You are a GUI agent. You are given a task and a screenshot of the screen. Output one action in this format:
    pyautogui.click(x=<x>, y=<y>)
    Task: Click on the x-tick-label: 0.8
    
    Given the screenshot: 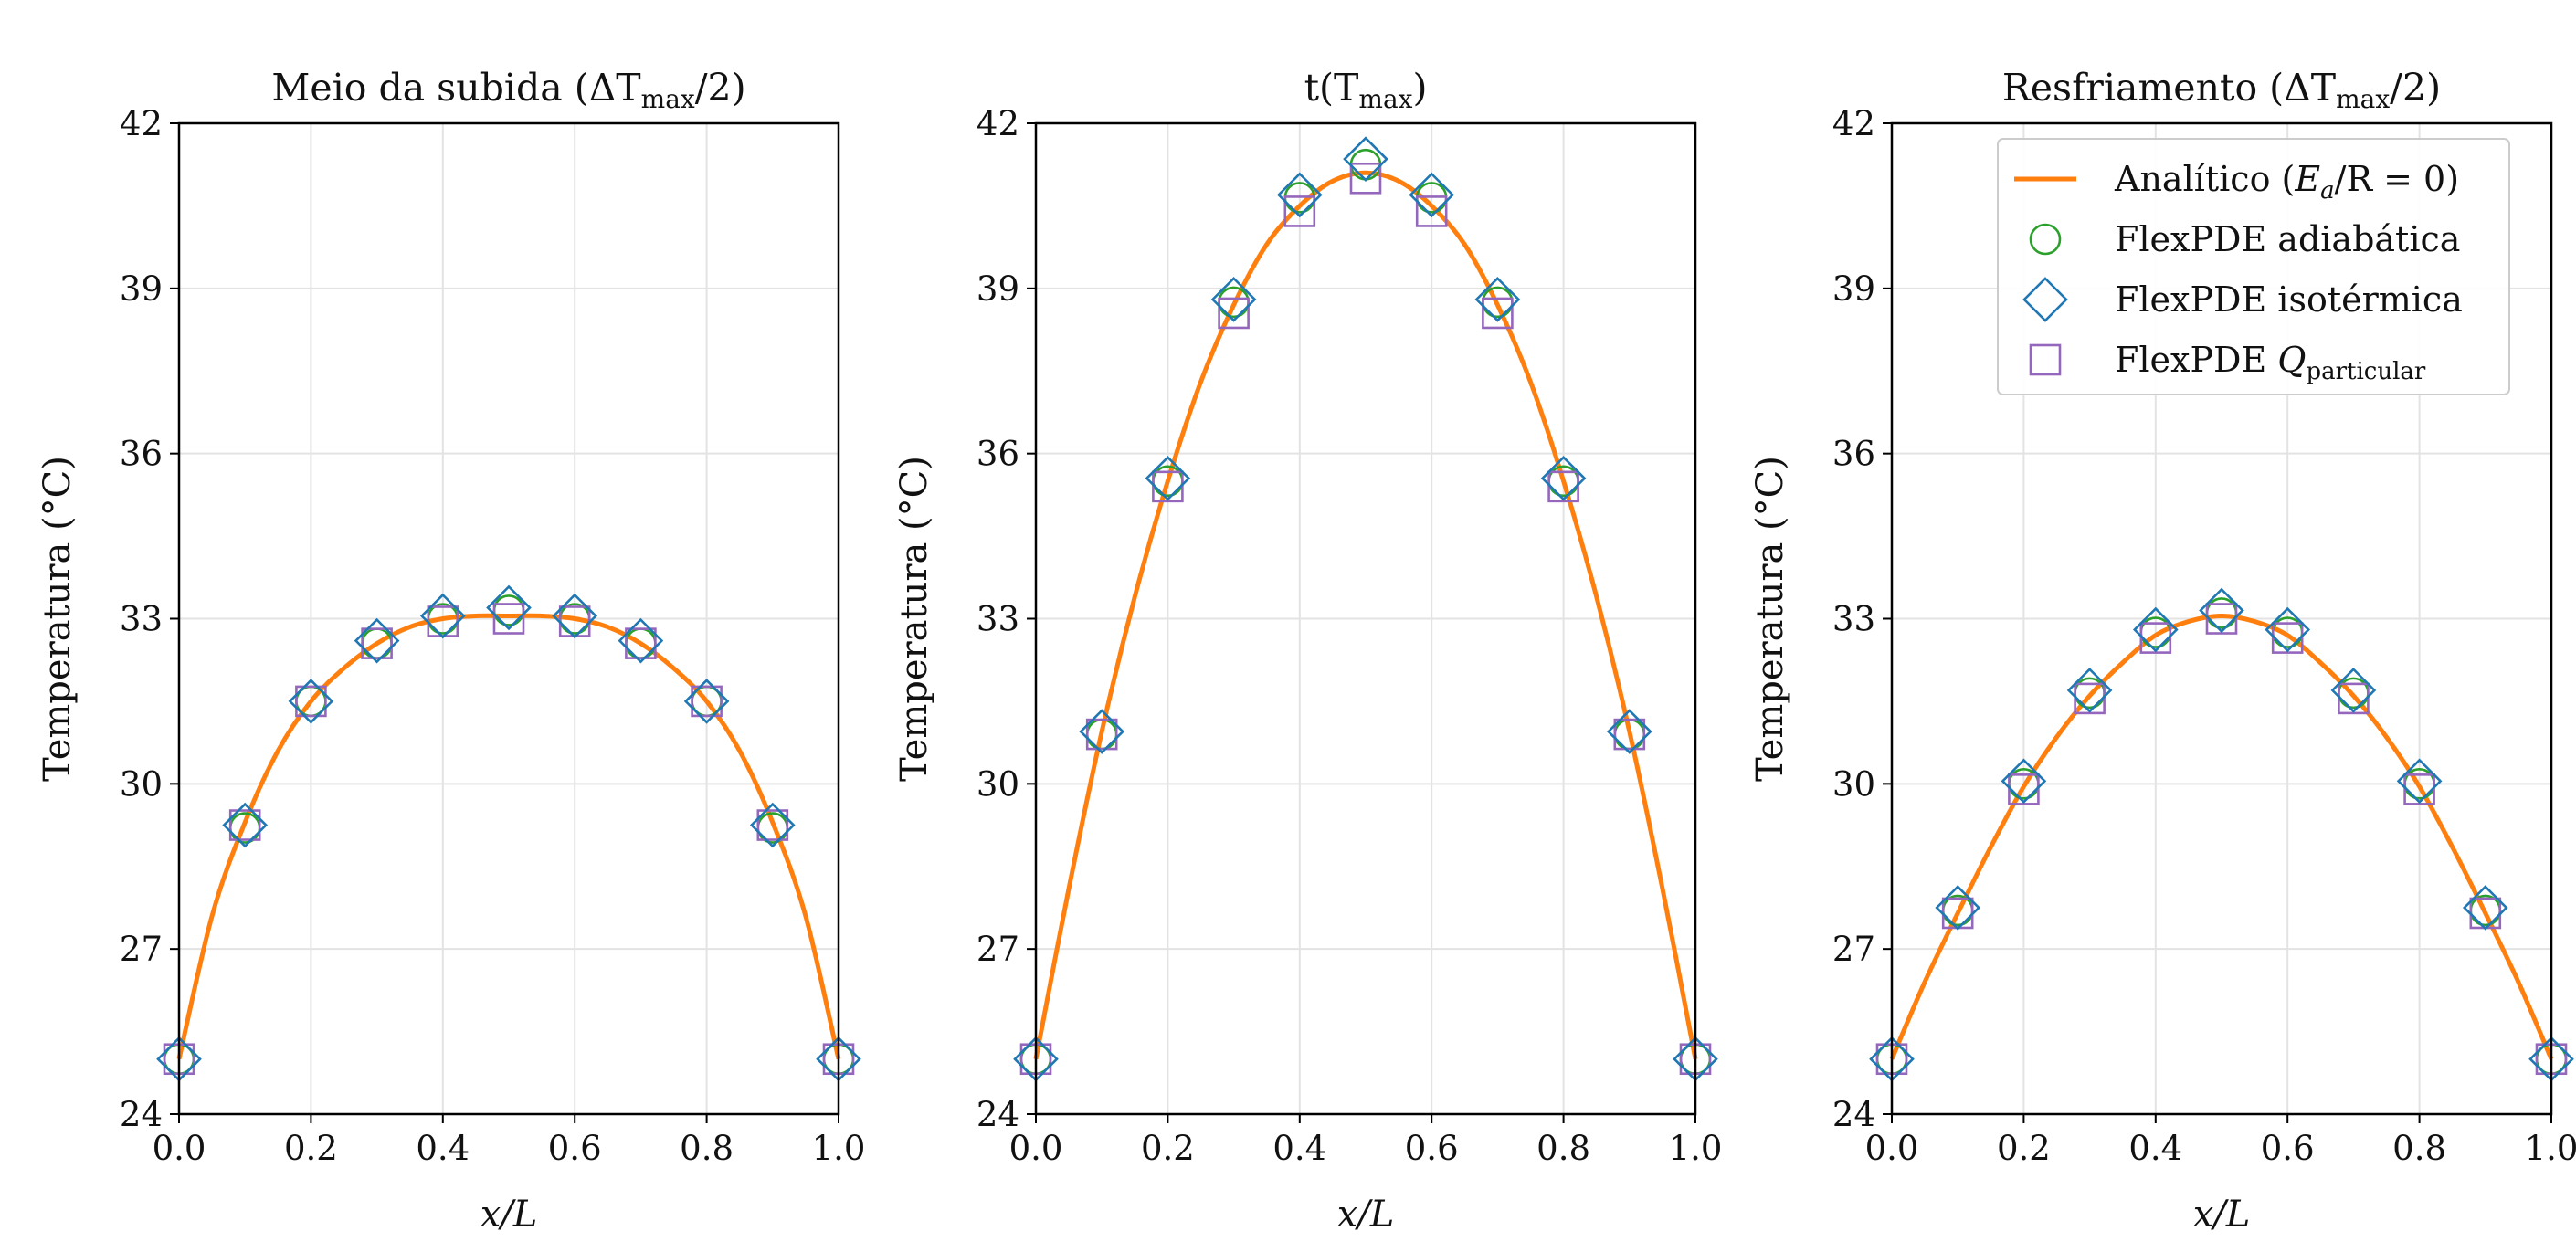 What is the action you would take?
    pyautogui.click(x=707, y=1149)
    